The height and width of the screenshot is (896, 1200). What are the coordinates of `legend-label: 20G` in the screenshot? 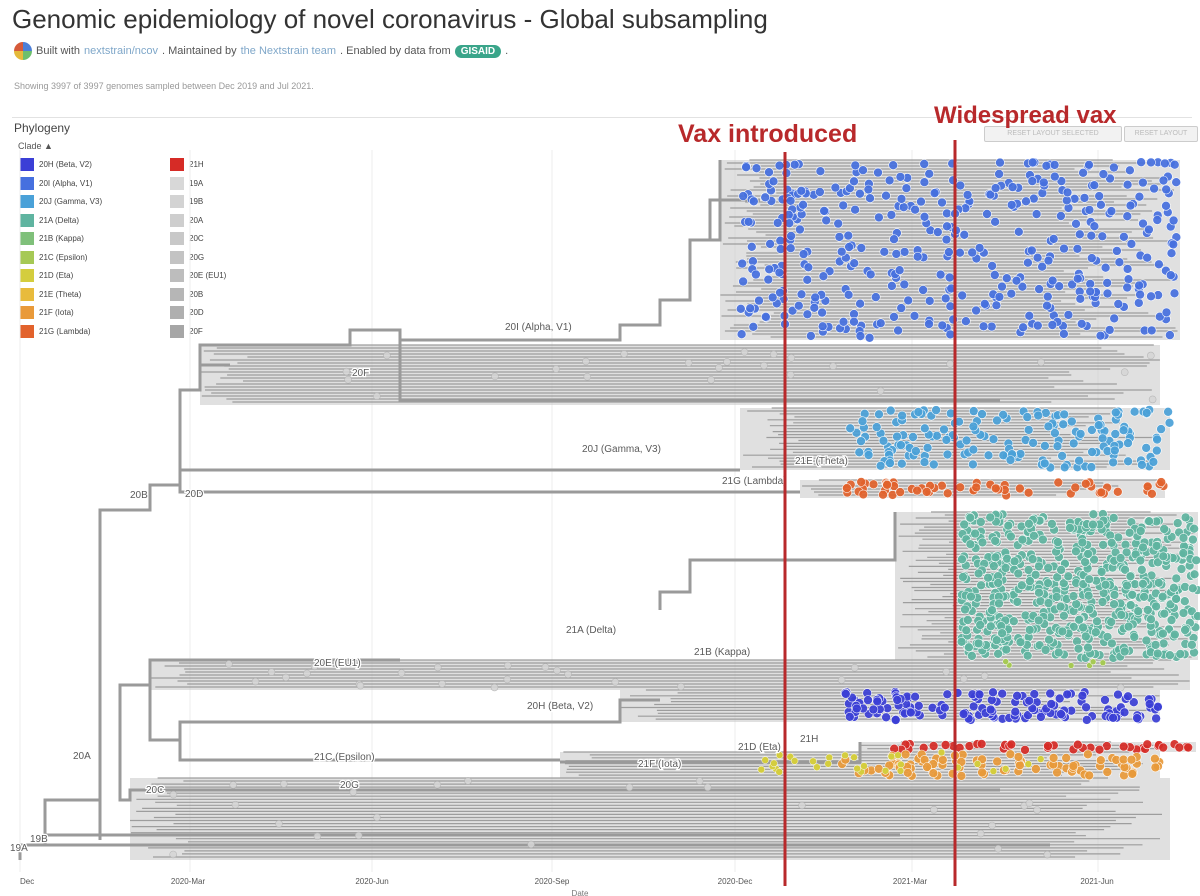 It's located at (197, 257).